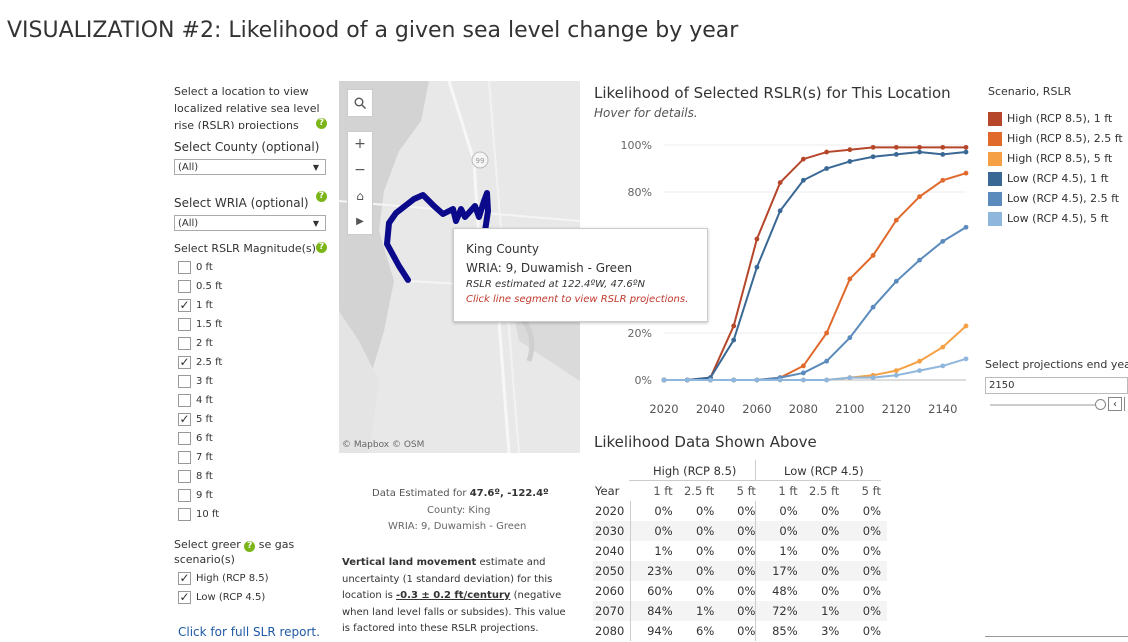 The image size is (1128, 642). I want to click on rslr-option: 0 ft, so click(195, 267).